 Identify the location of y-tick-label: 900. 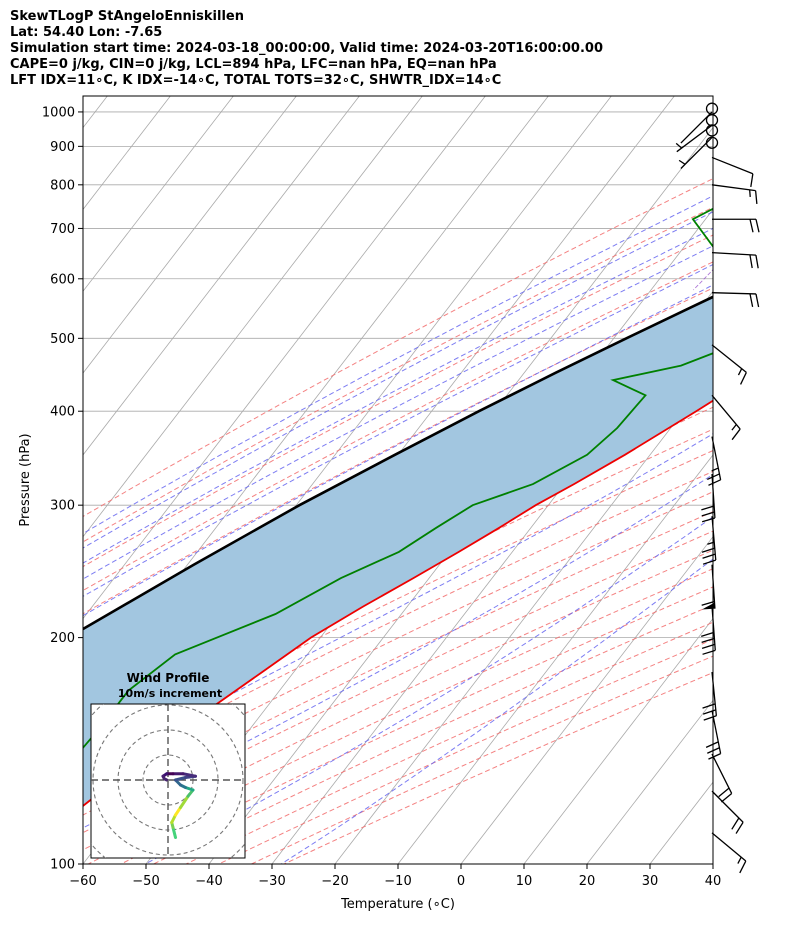
(62, 147).